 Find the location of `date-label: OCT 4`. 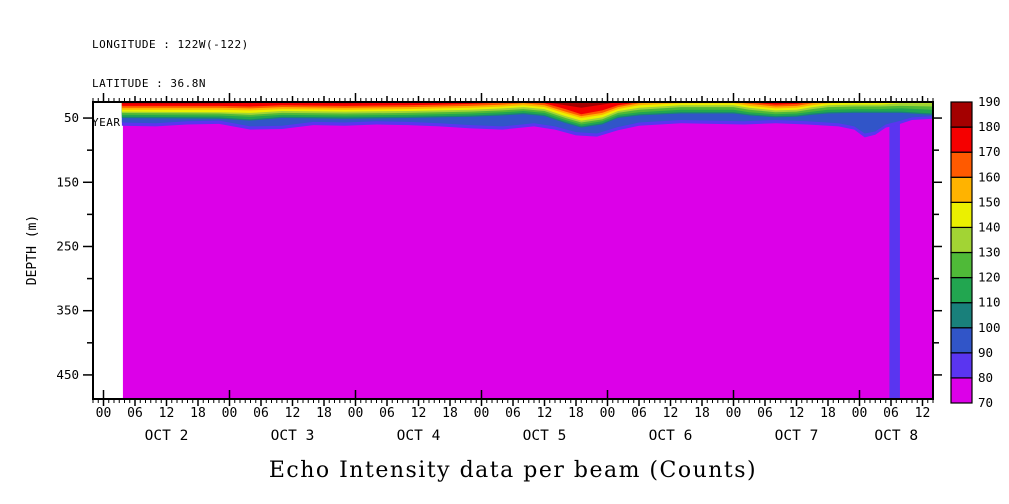

date-label: OCT 4 is located at coordinates (419, 436).